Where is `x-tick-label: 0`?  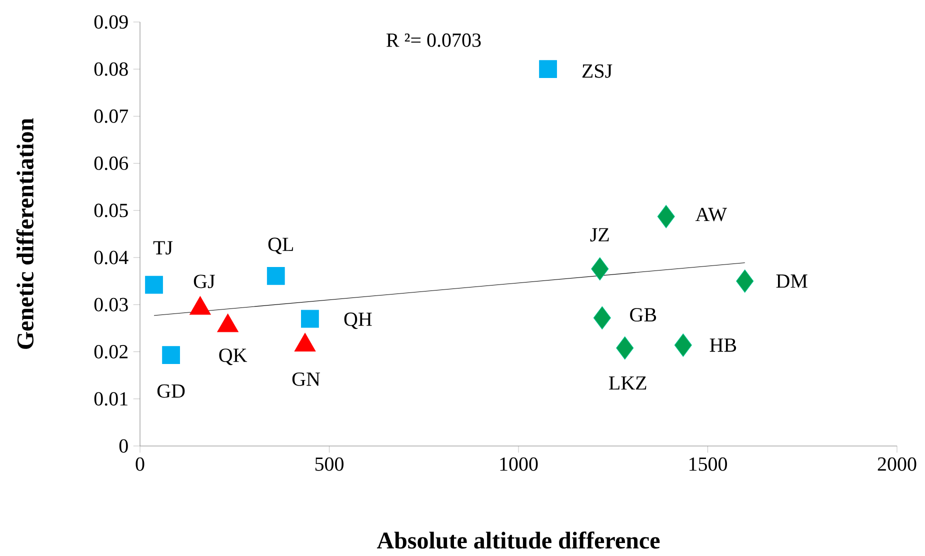
x-tick-label: 0 is located at coordinates (140, 464).